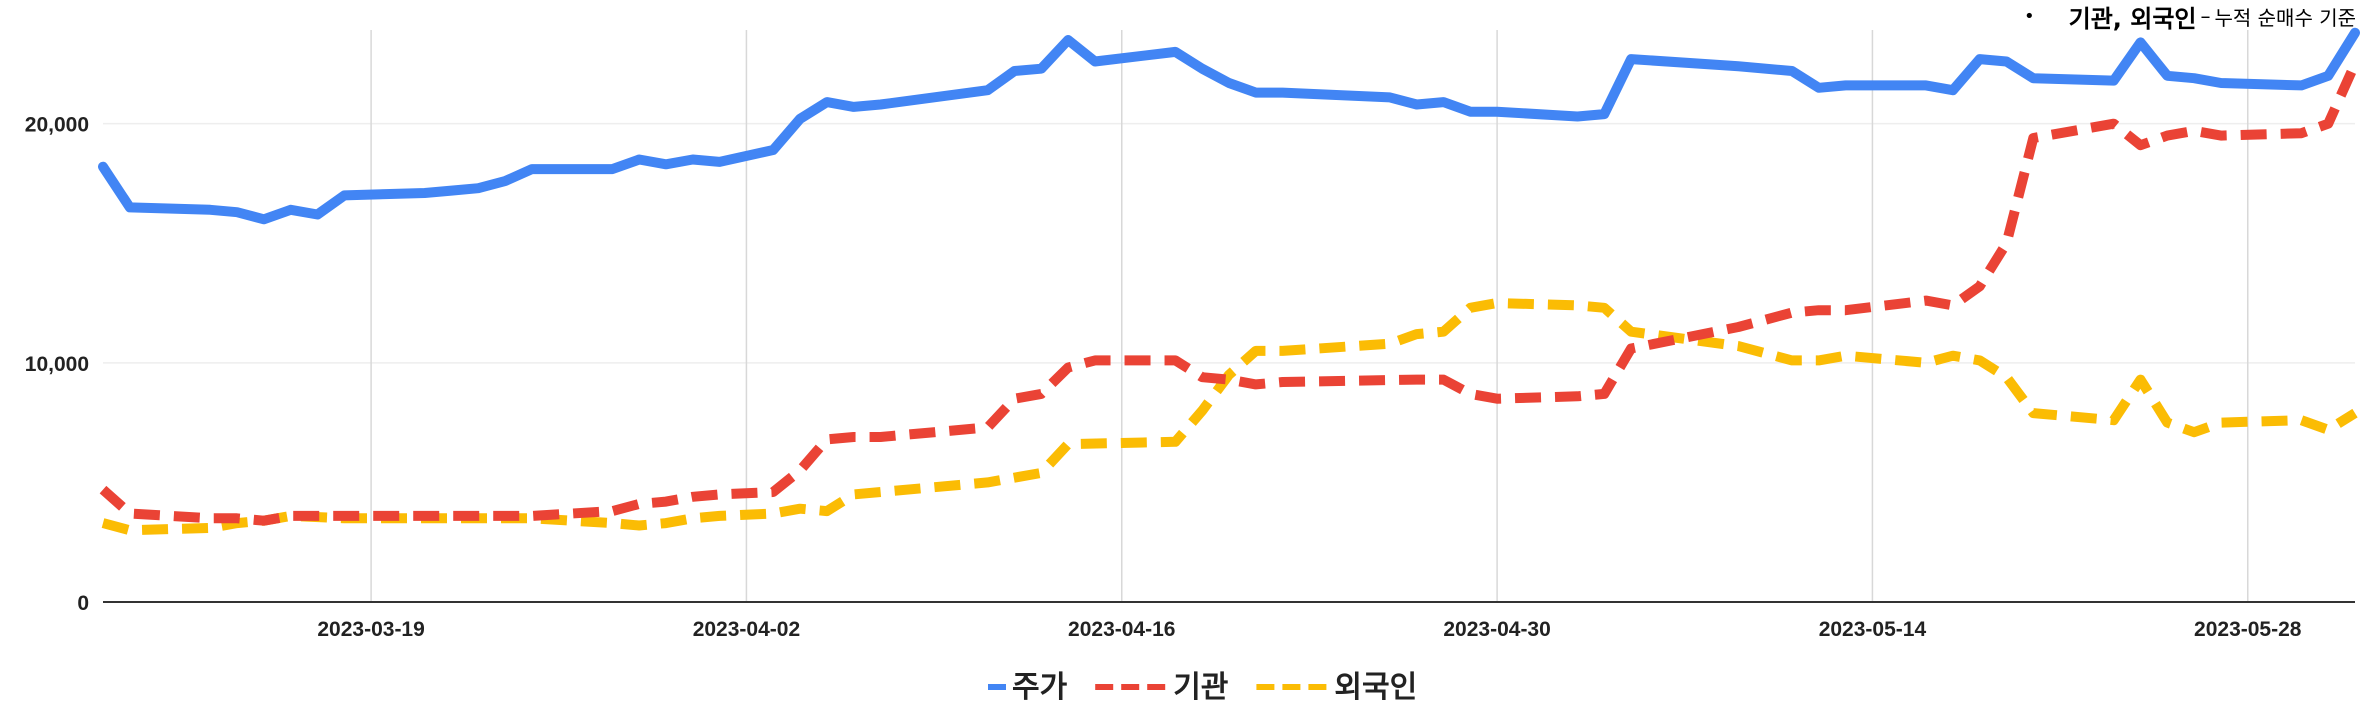  I want to click on legend-item-2: 외국인, so click(1336, 687).